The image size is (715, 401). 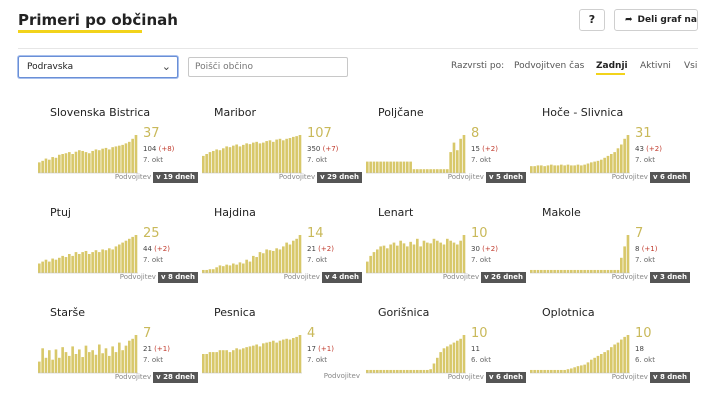 I want to click on municipality-card: Ptuj 25 44 (+2) 7. okt Podvojitev v 8 dneh, so click(x=118, y=251).